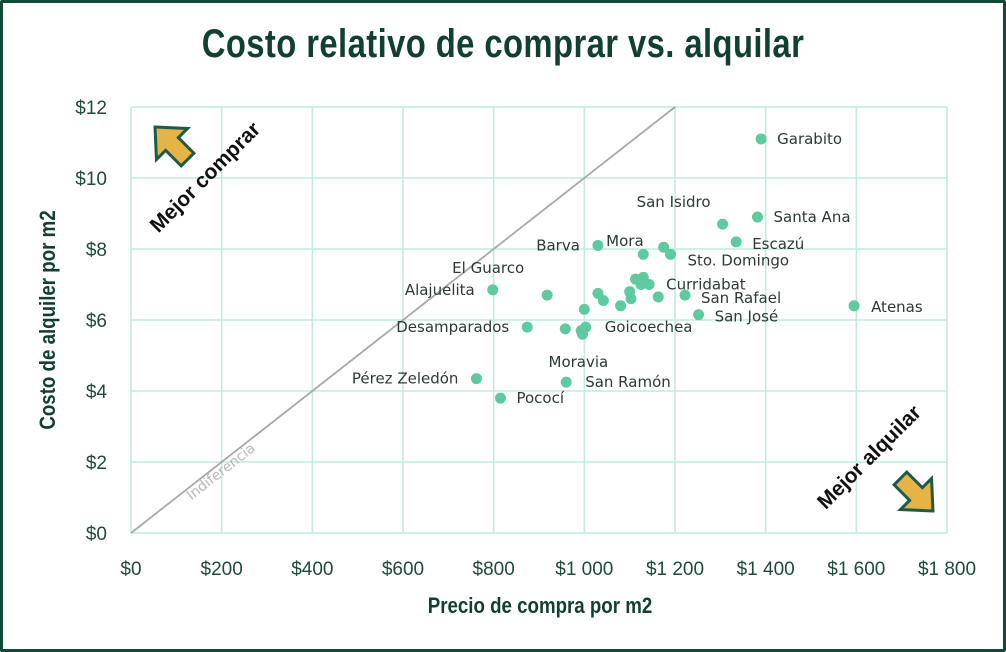  Describe the element at coordinates (222, 569) in the screenshot. I see `x-tick-label: $200` at that location.